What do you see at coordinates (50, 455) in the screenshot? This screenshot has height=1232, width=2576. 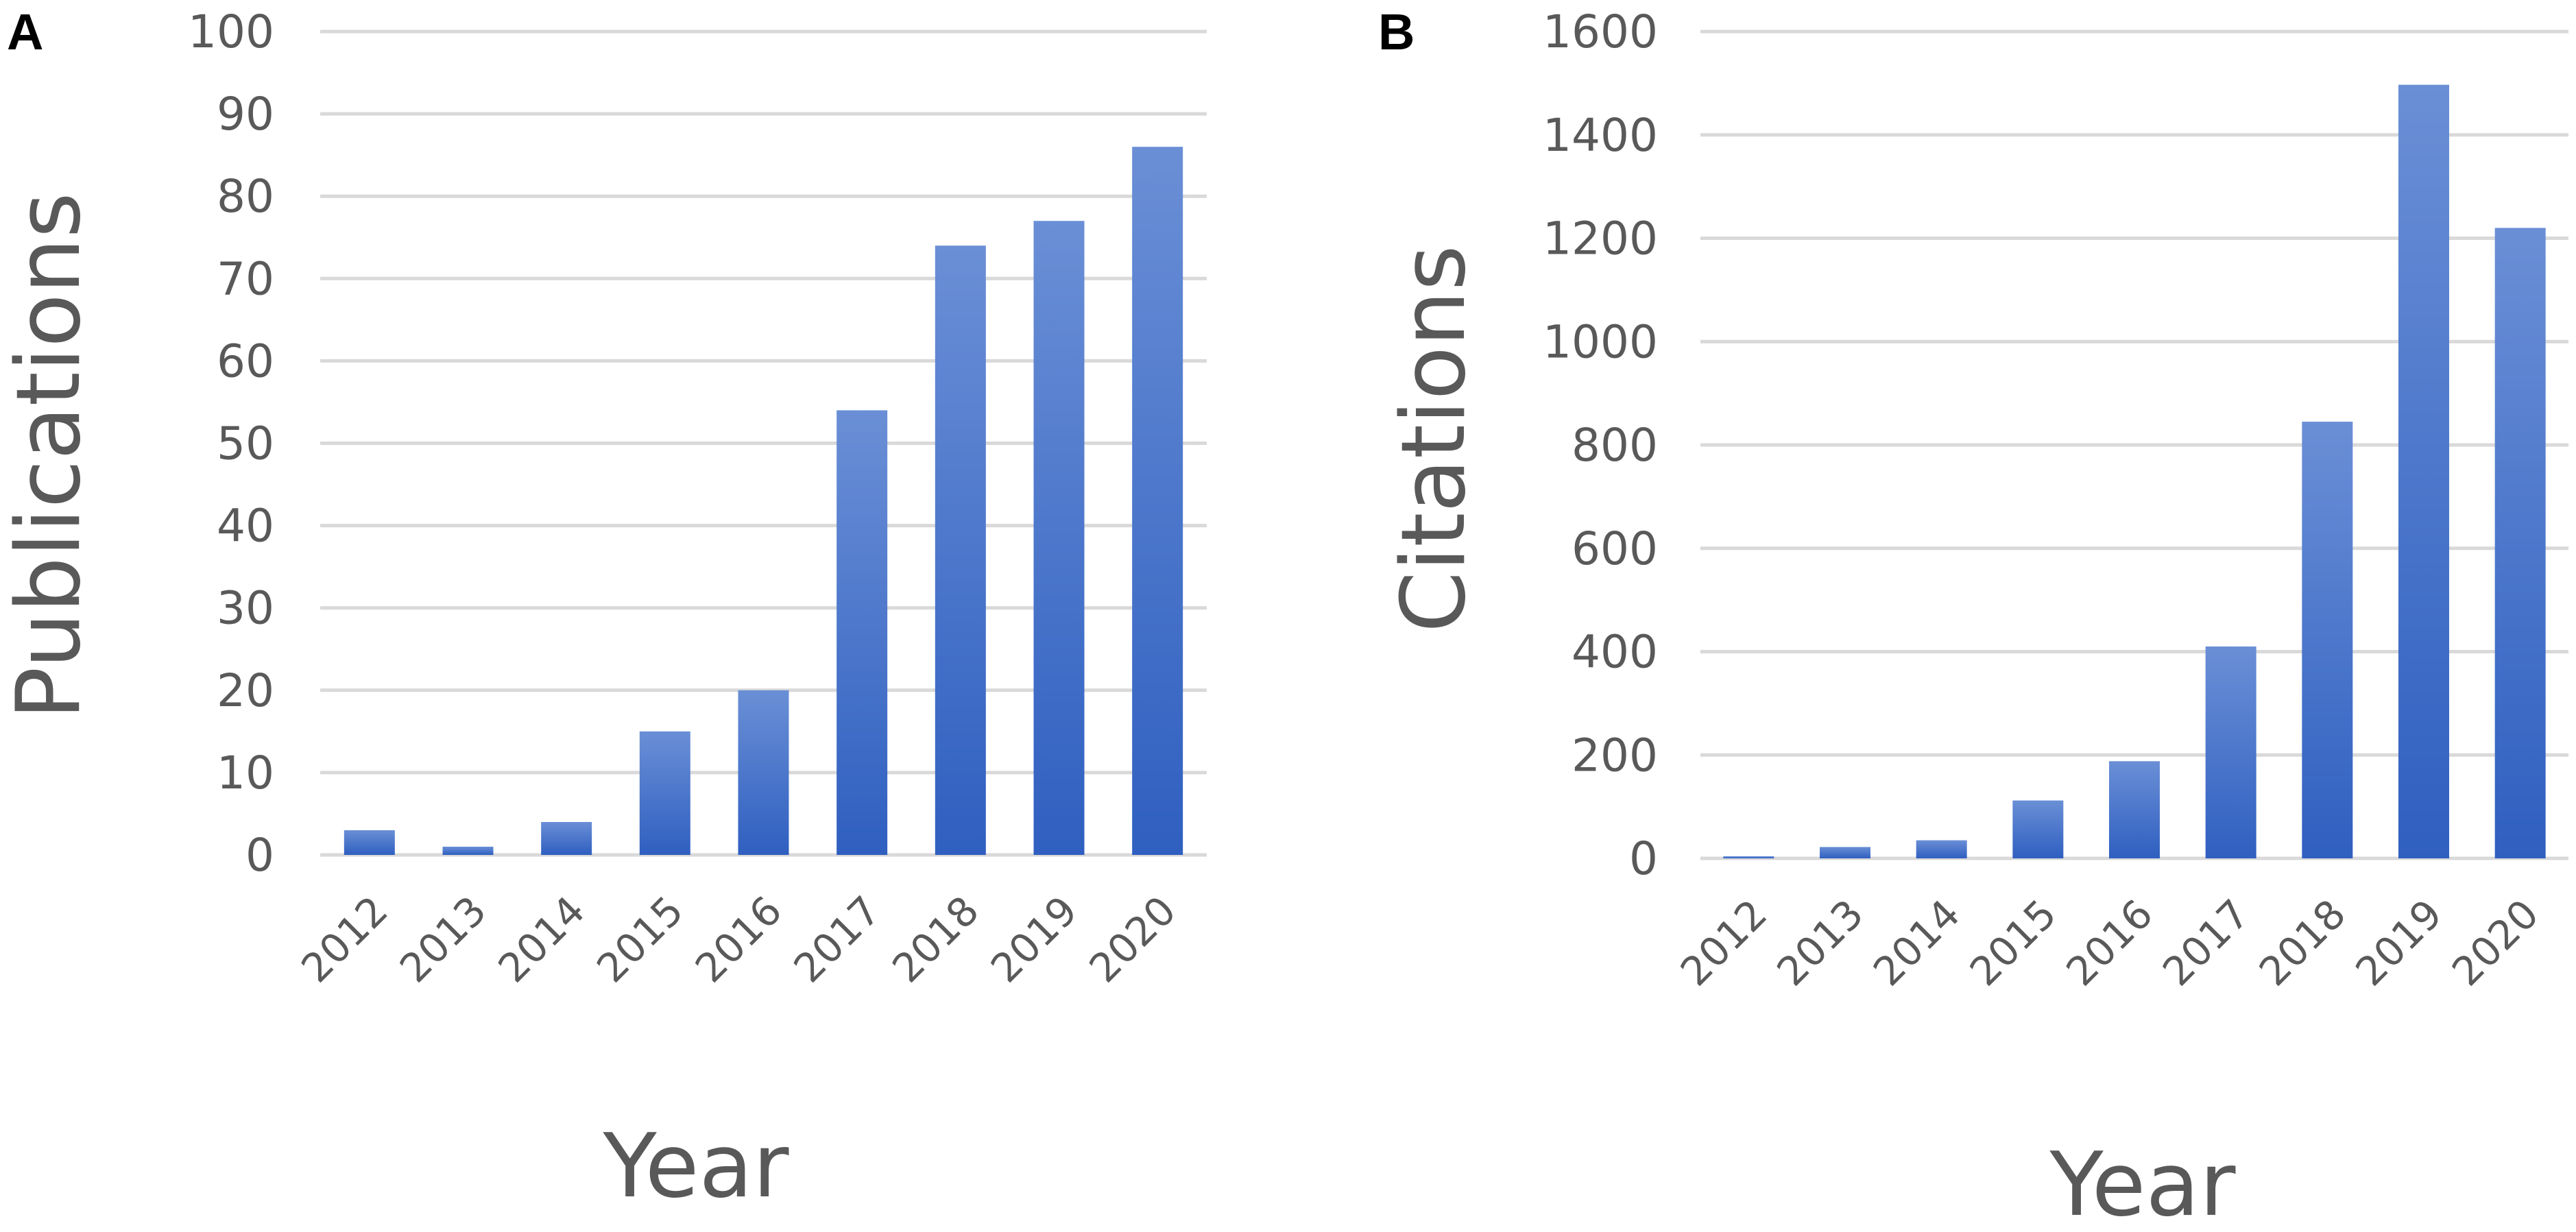 I see `y-axis-title: Publications` at bounding box center [50, 455].